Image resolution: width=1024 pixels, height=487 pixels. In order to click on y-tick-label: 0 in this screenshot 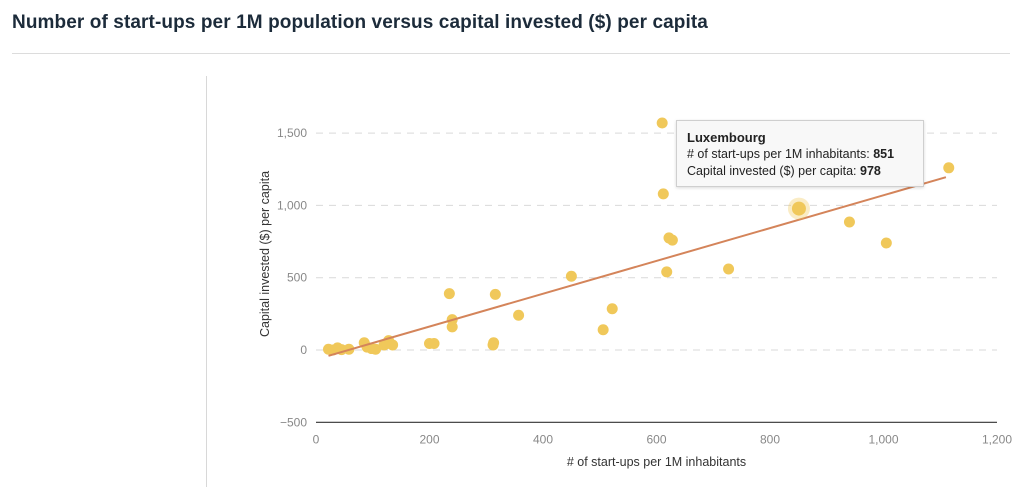, I will do `click(303, 350)`.